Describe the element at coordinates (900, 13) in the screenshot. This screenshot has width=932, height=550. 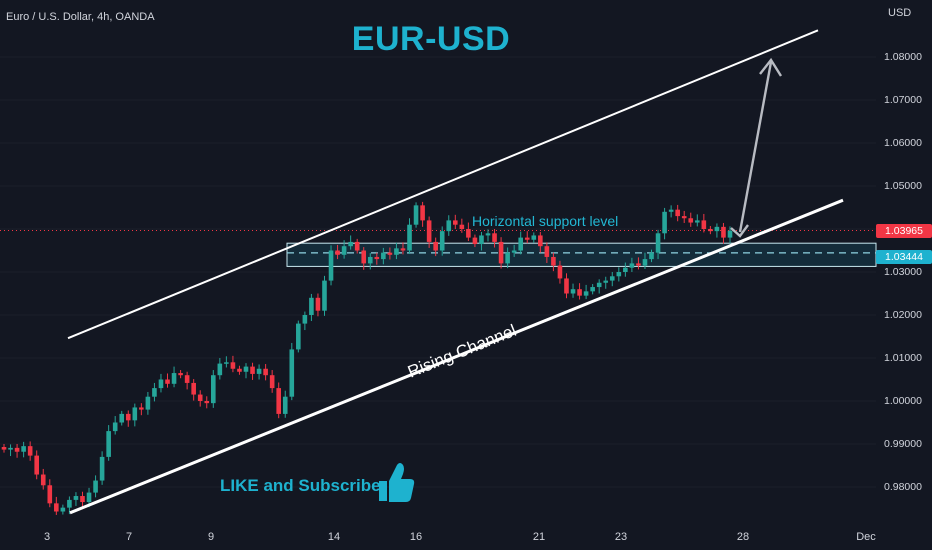
I see `currency-label: USD` at that location.